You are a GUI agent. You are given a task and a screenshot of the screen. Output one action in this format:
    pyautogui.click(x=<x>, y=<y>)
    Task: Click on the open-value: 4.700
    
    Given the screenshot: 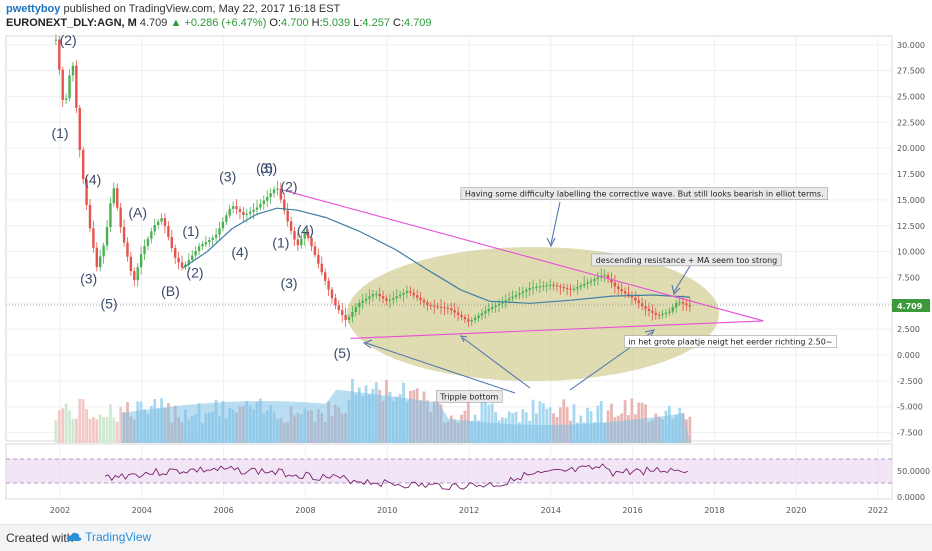 What is the action you would take?
    pyautogui.click(x=295, y=23)
    